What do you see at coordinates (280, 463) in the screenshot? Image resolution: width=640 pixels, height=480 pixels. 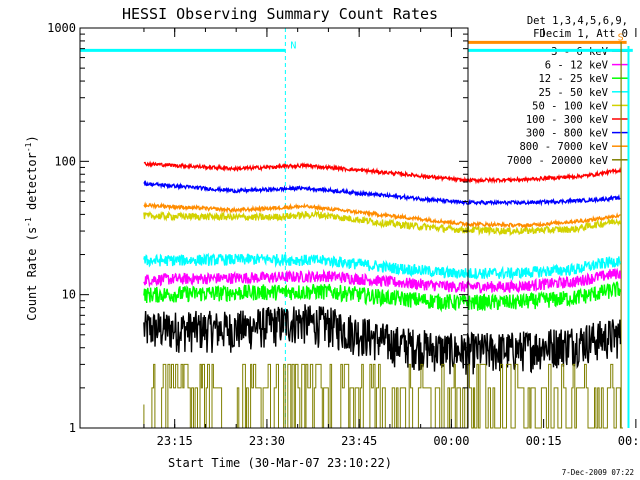 I see `x-axis-label: Start Time (30-Mar-07 23:10:22)` at bounding box center [280, 463].